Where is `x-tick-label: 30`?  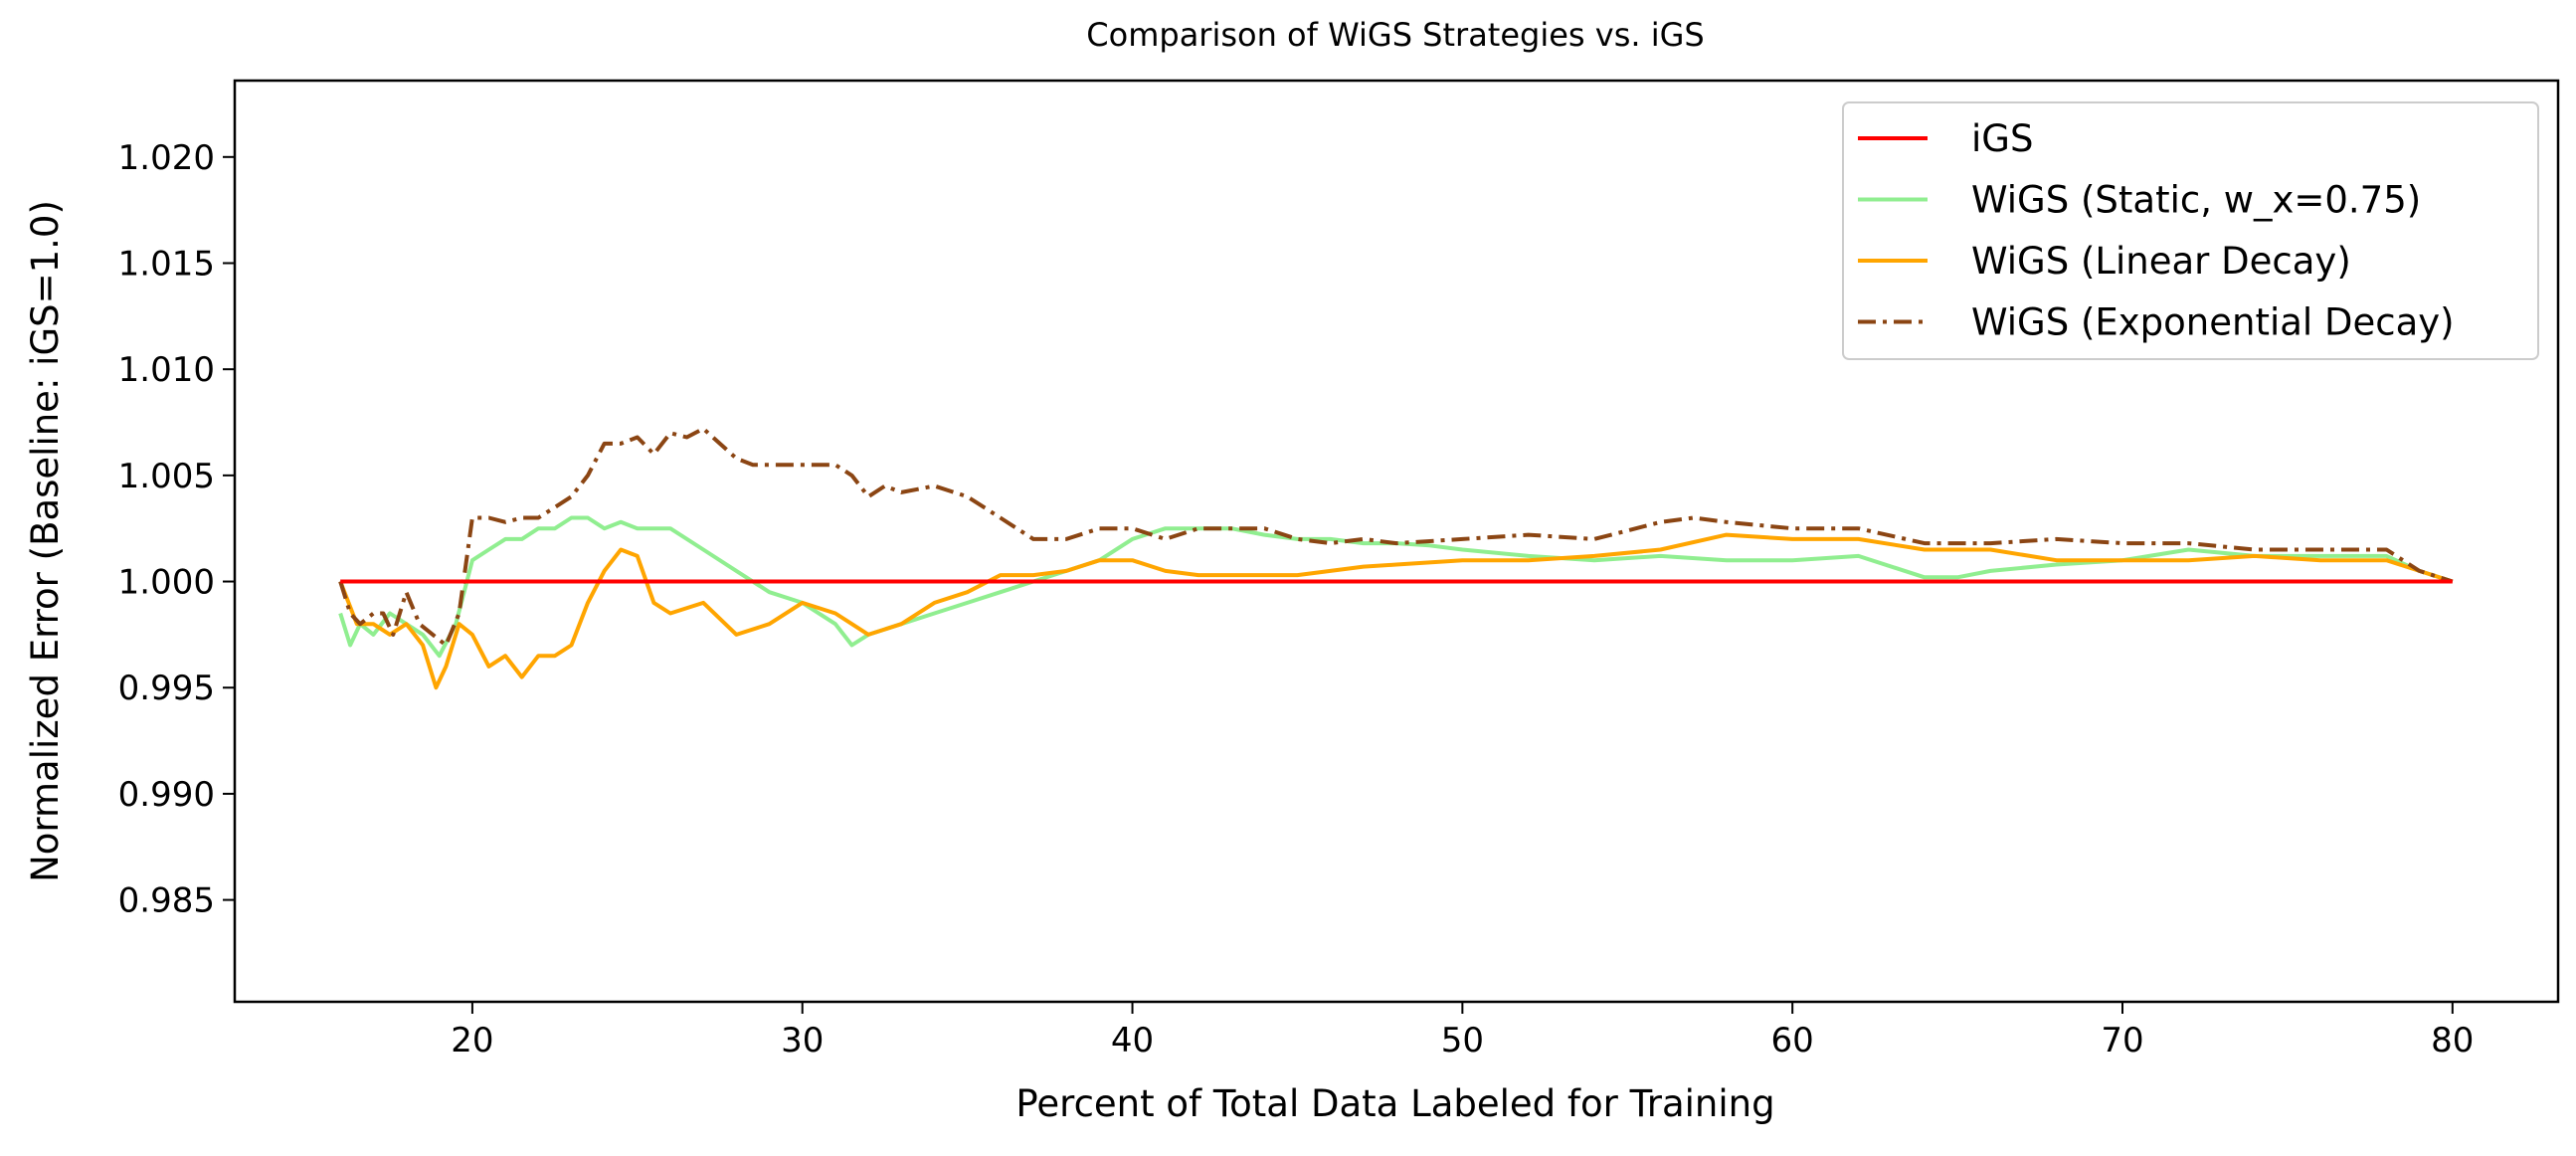
x-tick-label: 30 is located at coordinates (802, 1040).